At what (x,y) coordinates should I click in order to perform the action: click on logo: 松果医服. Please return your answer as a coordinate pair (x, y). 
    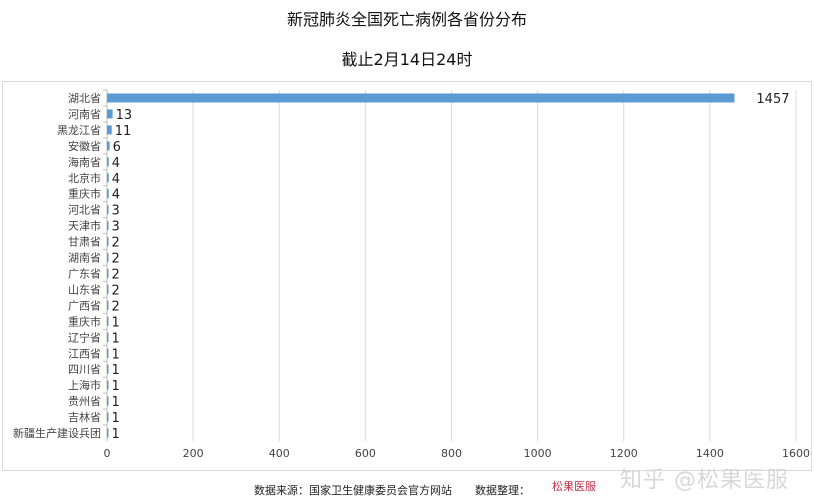
    Looking at the image, I should click on (574, 486).